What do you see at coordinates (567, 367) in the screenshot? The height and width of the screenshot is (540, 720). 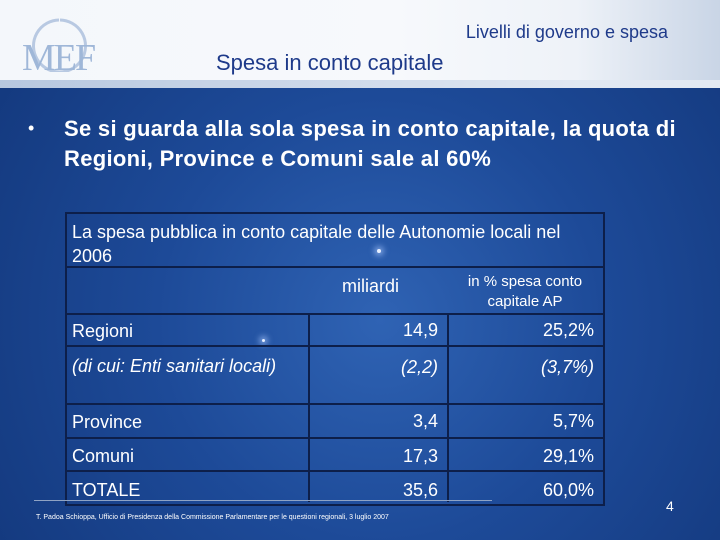 I see `cell-percent-enti-sanitari: (3,7%)` at bounding box center [567, 367].